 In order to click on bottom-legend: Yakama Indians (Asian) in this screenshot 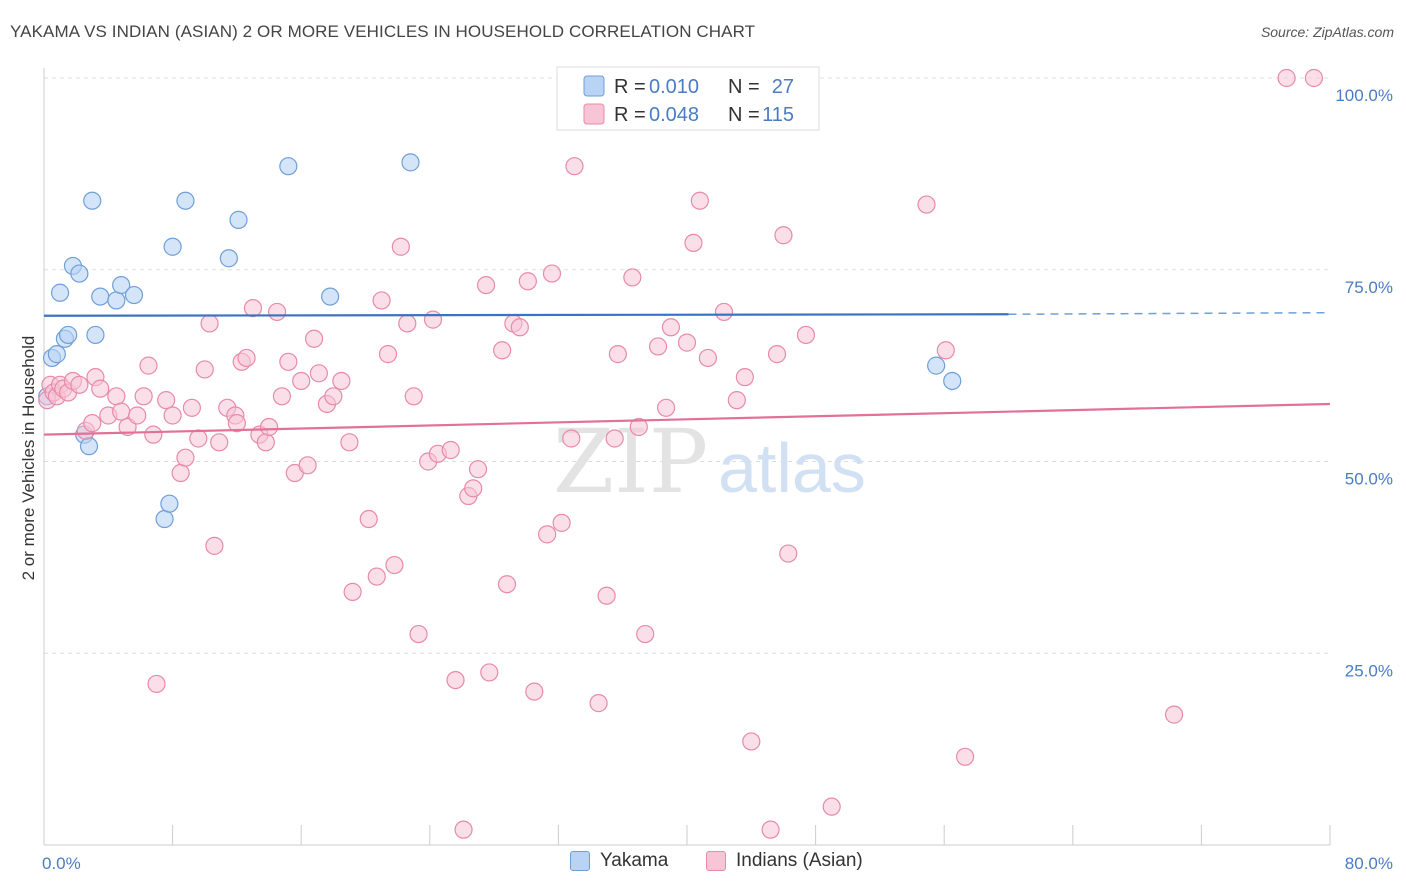, I will do `click(703, 865)`.